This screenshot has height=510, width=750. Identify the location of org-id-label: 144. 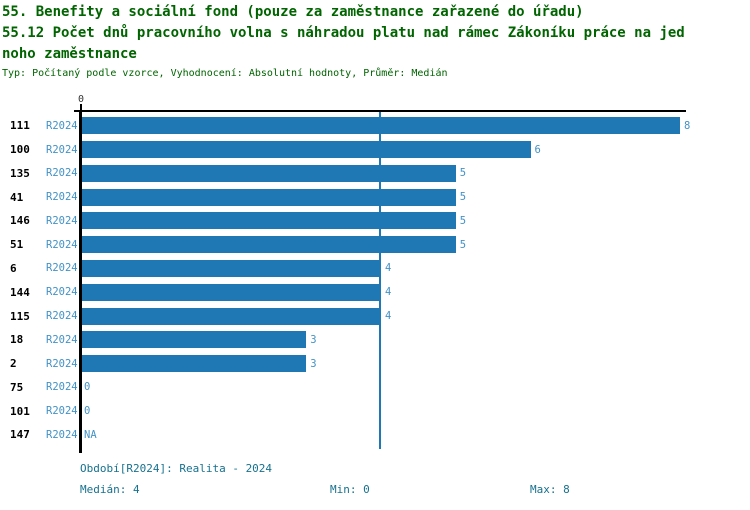
(20, 292).